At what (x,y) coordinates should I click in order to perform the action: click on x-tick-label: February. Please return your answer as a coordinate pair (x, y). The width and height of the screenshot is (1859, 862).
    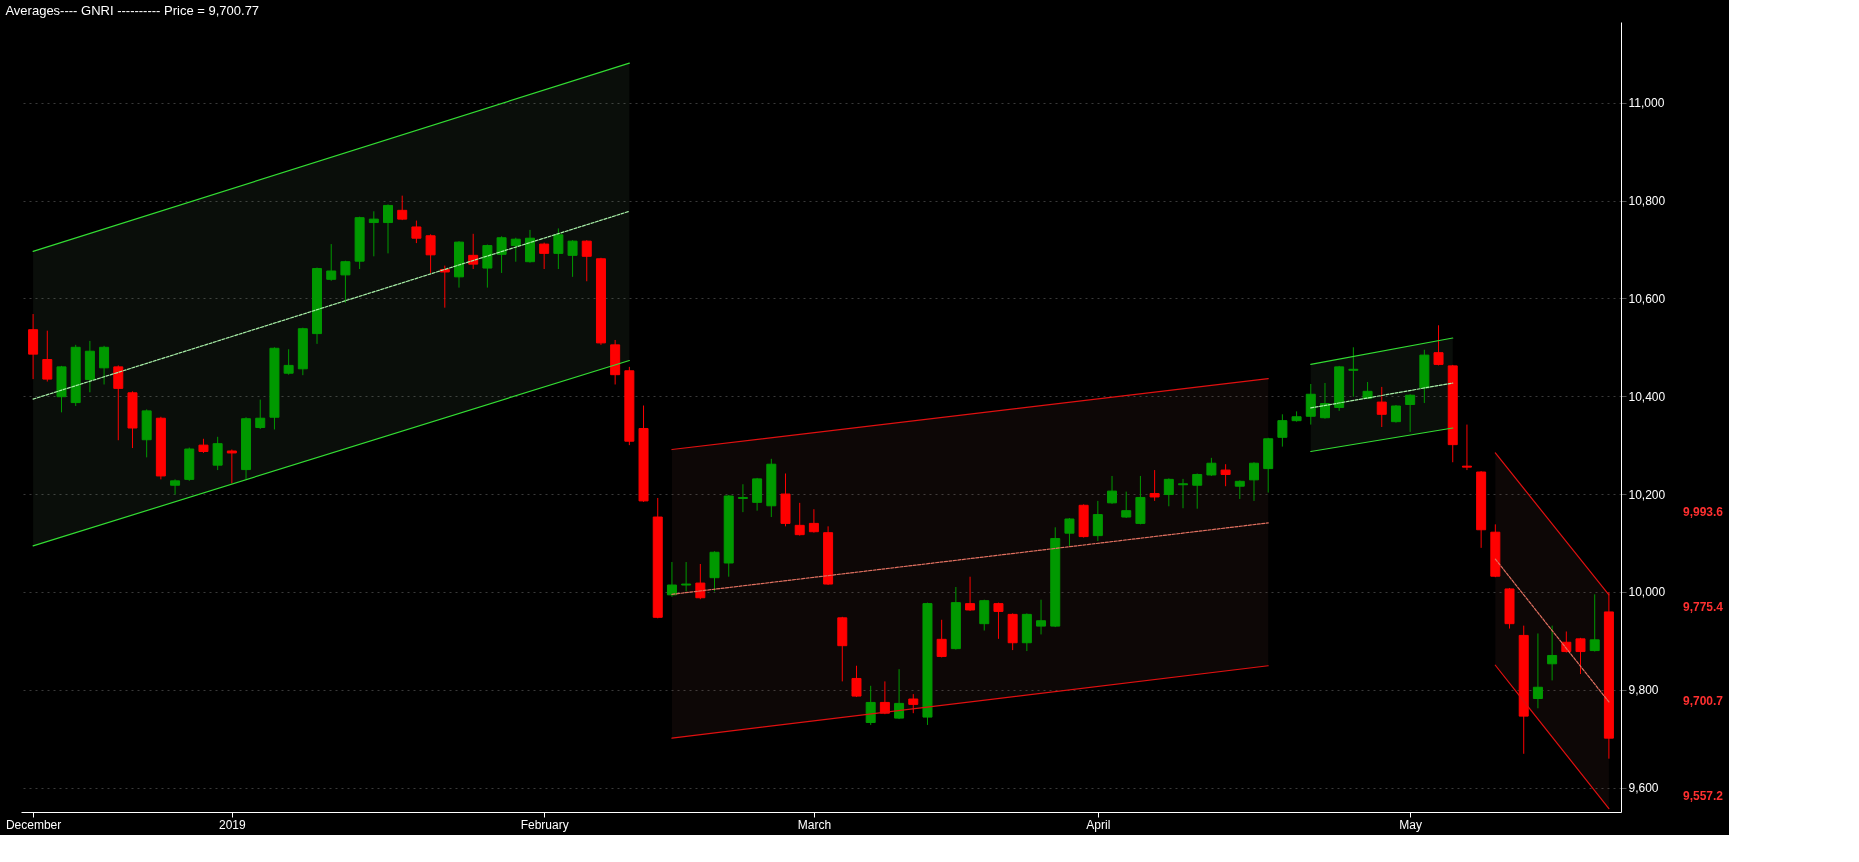
    Looking at the image, I should click on (544, 824).